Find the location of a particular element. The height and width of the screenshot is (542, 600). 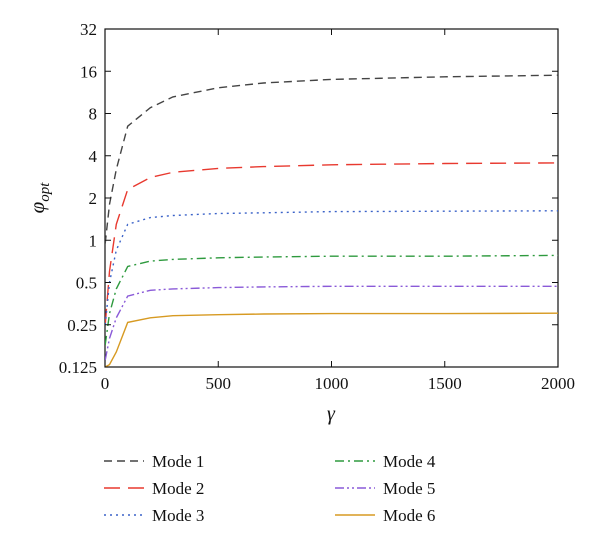

legend-item-mode-3: Mode 3 is located at coordinates (154, 515).